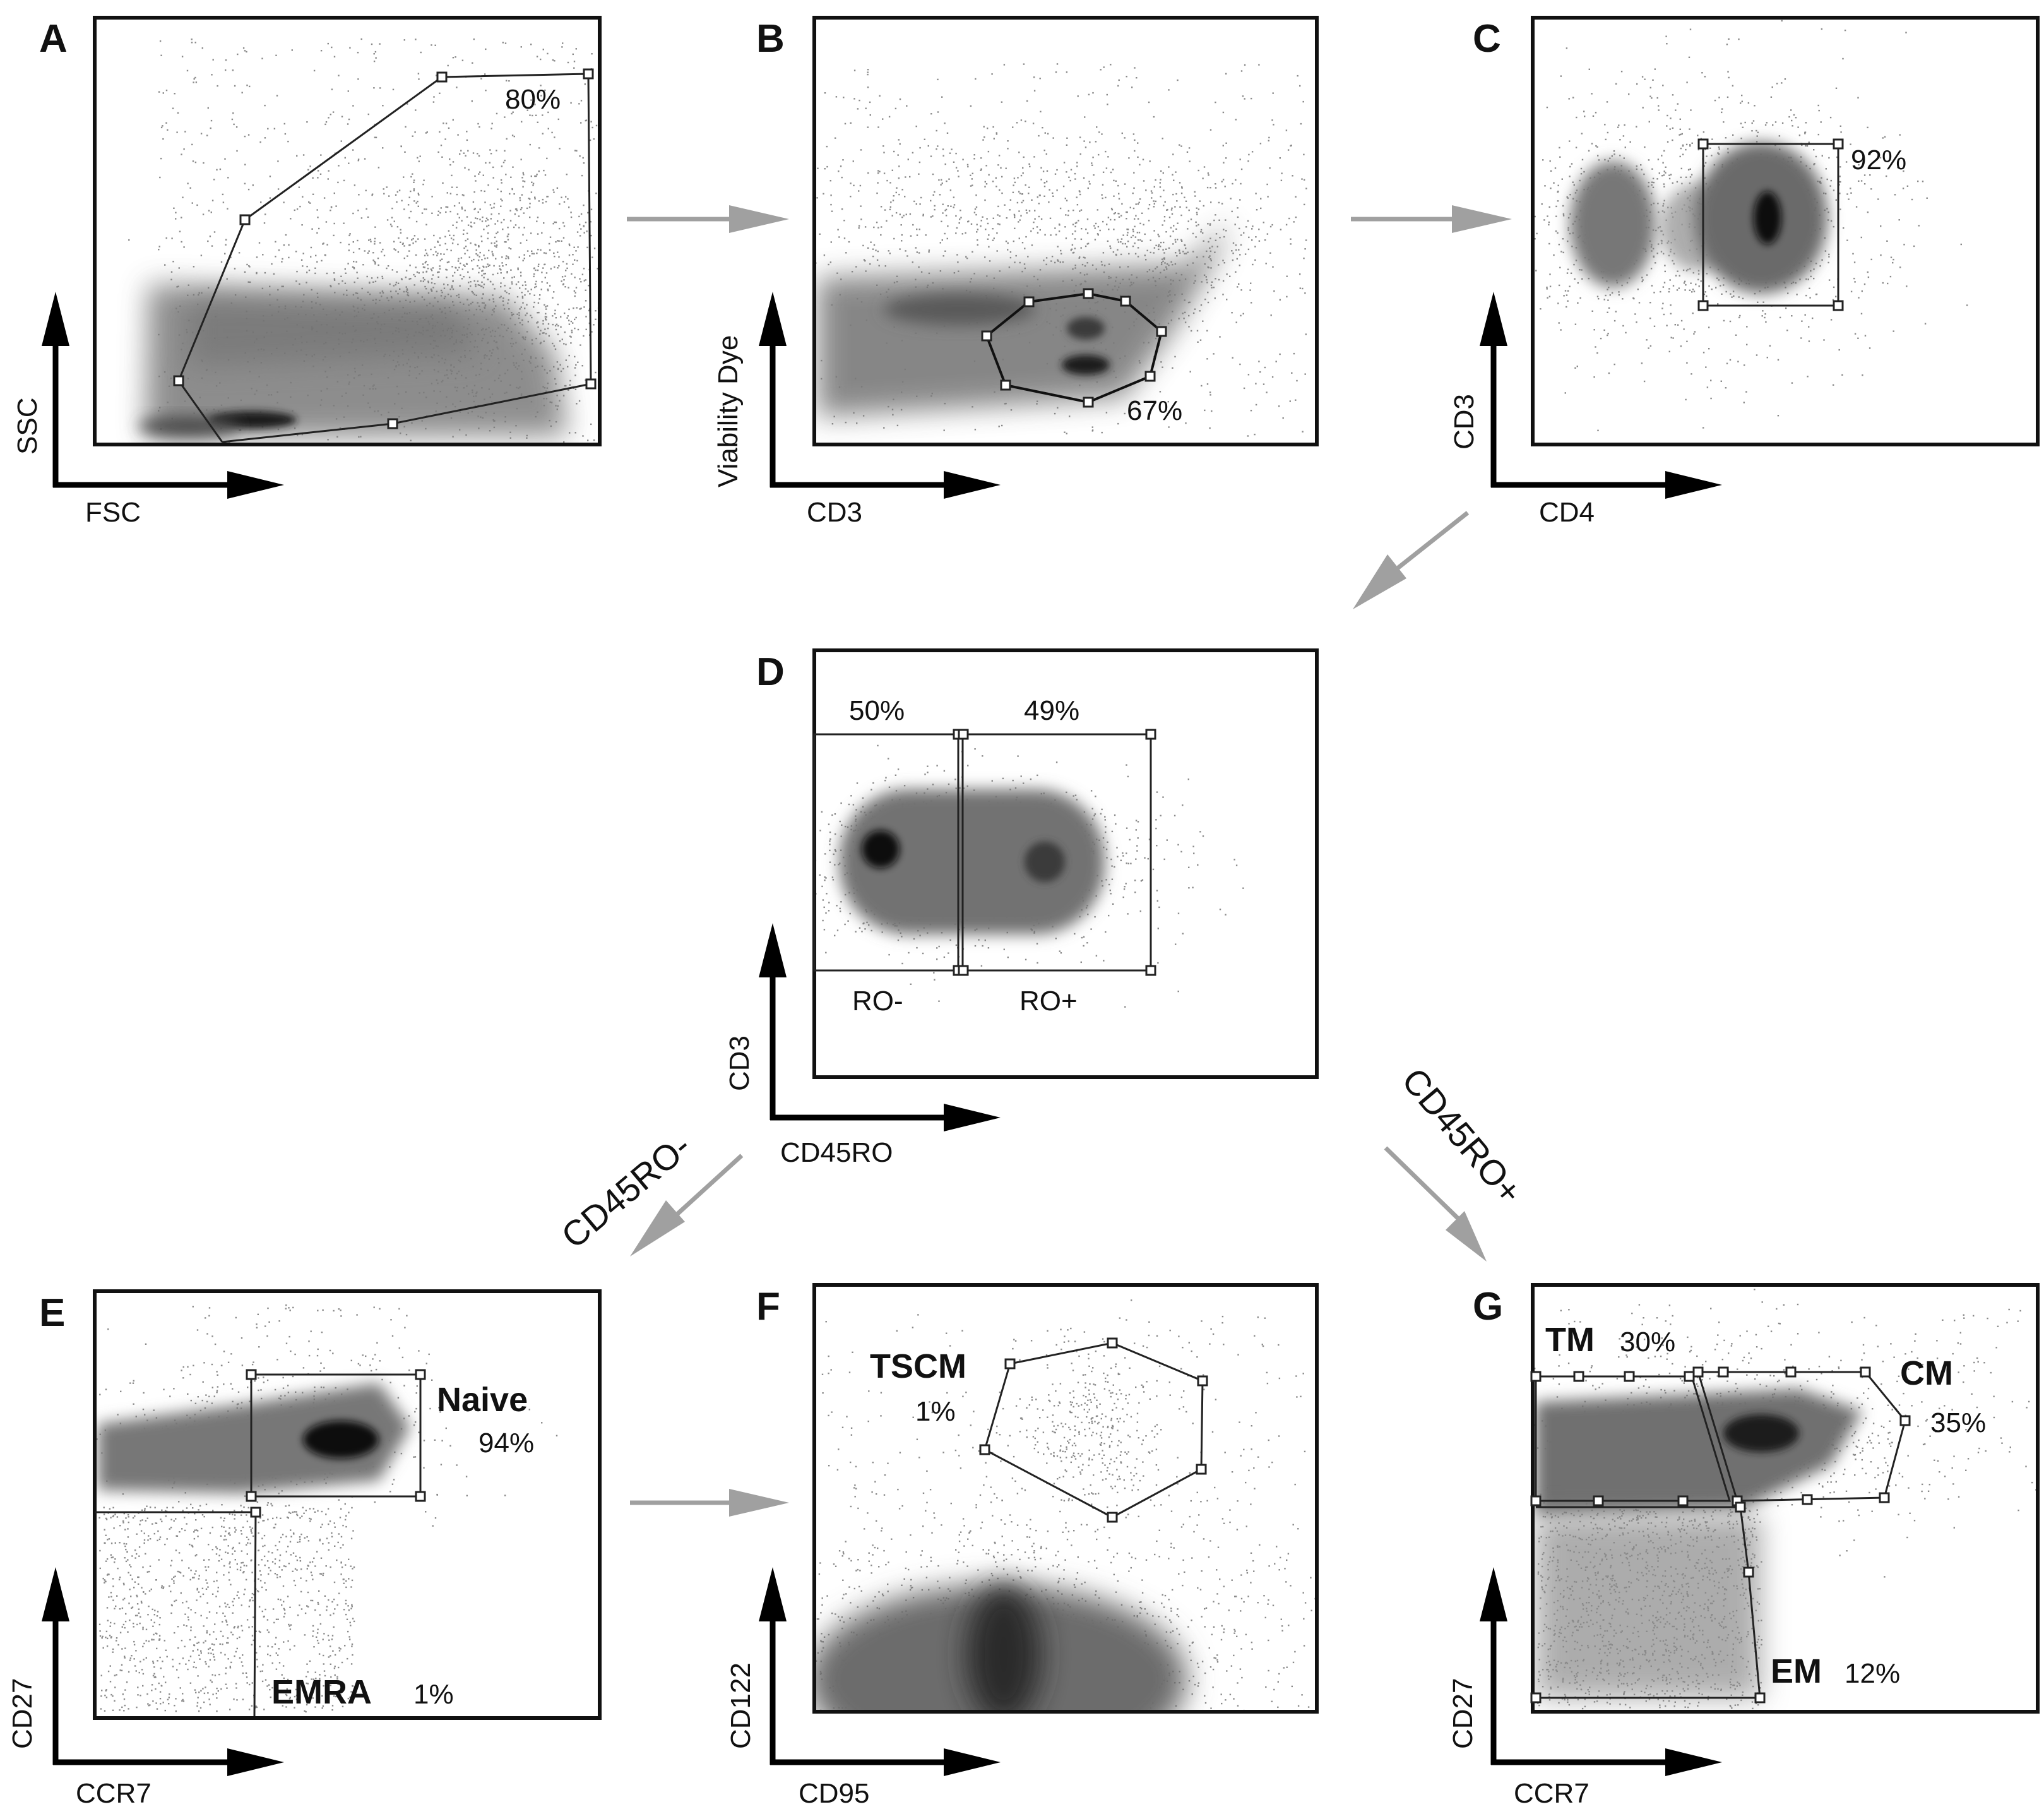 This screenshot has width=2044, height=1814. I want to click on panel-d-x-axis-label: CD45RO, so click(836, 1152).